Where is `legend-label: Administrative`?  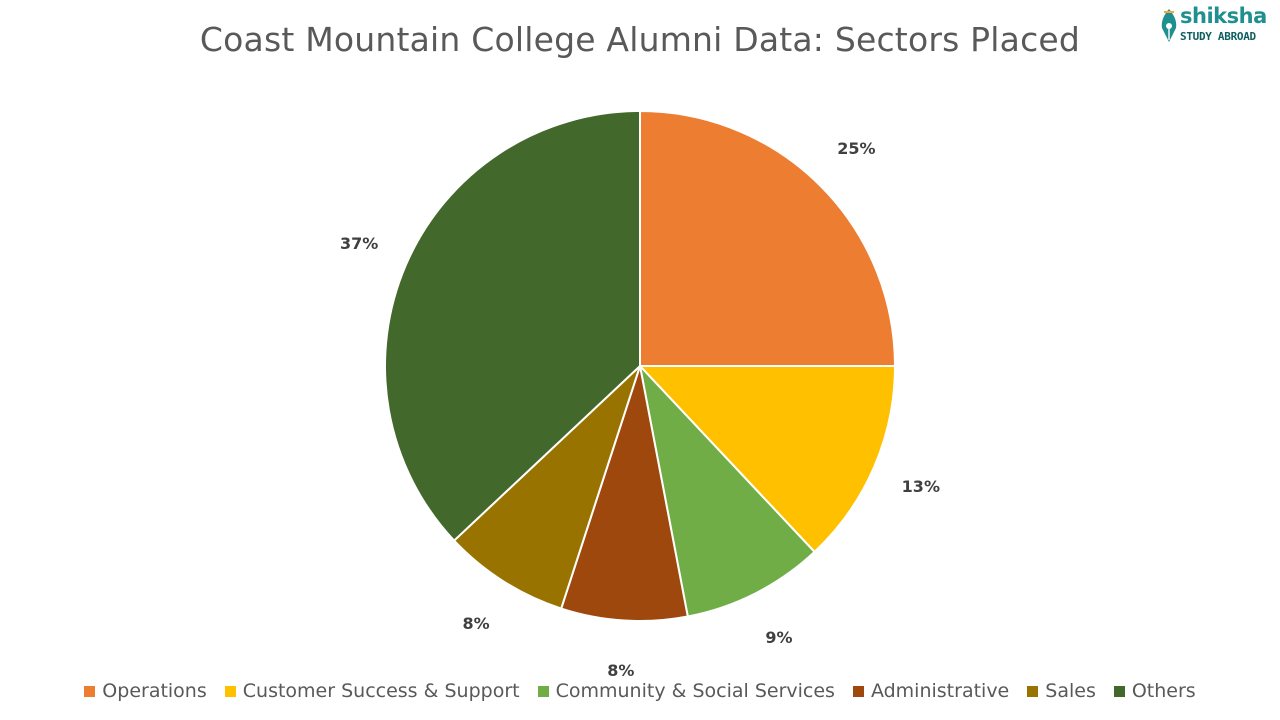
legend-label: Administrative is located at coordinates (940, 691).